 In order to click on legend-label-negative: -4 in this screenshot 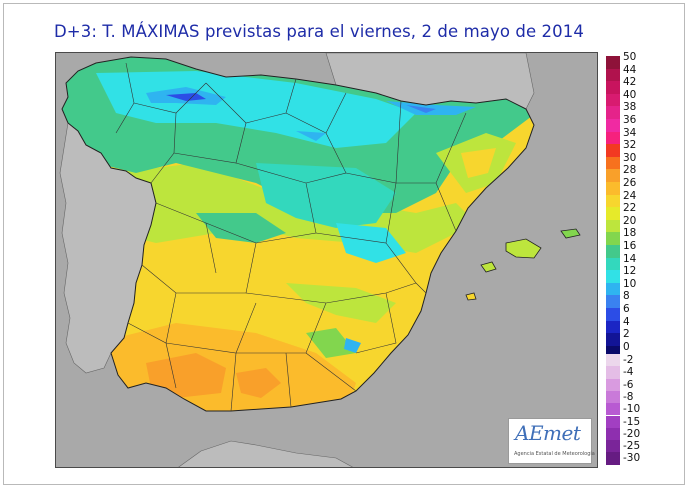, I will do `click(628, 372)`.